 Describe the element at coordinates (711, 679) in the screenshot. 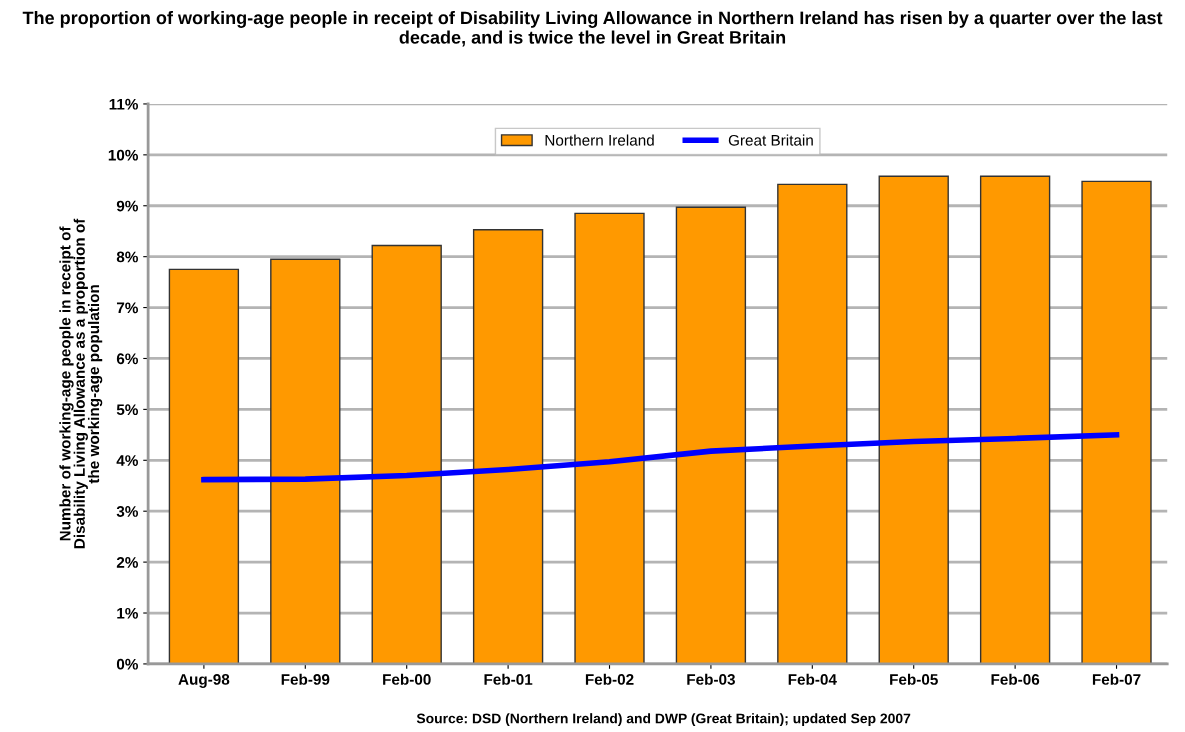

I see `x-tick-label: Feb-03` at that location.